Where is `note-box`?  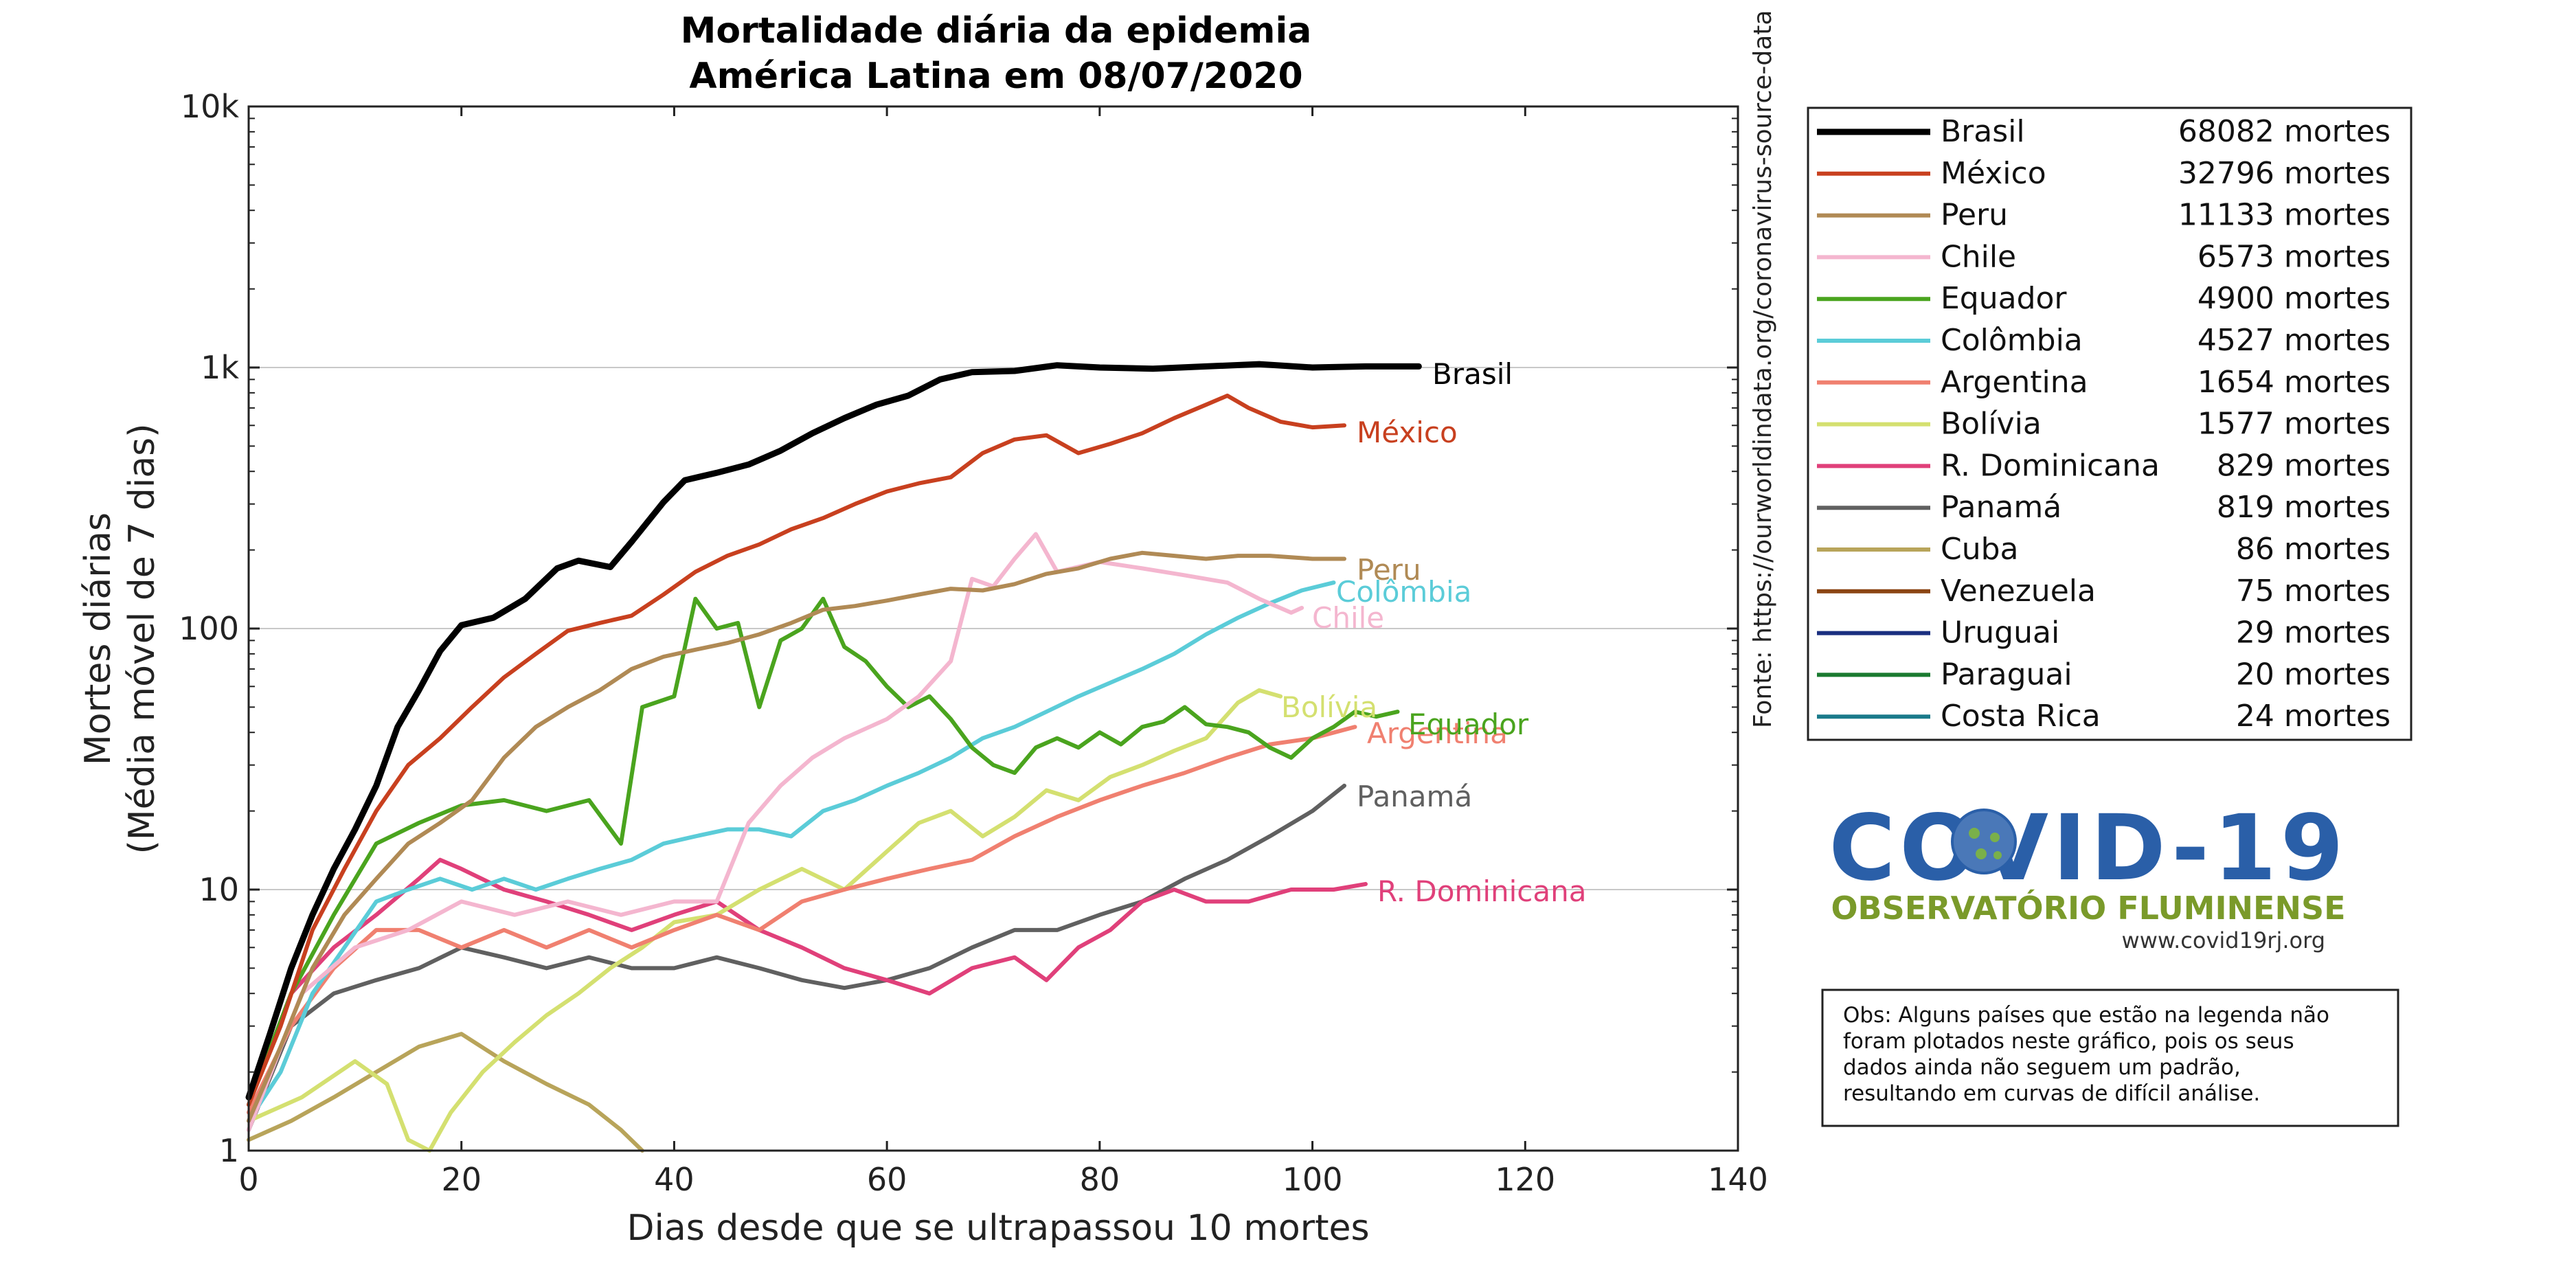
note-box is located at coordinates (2110, 1057).